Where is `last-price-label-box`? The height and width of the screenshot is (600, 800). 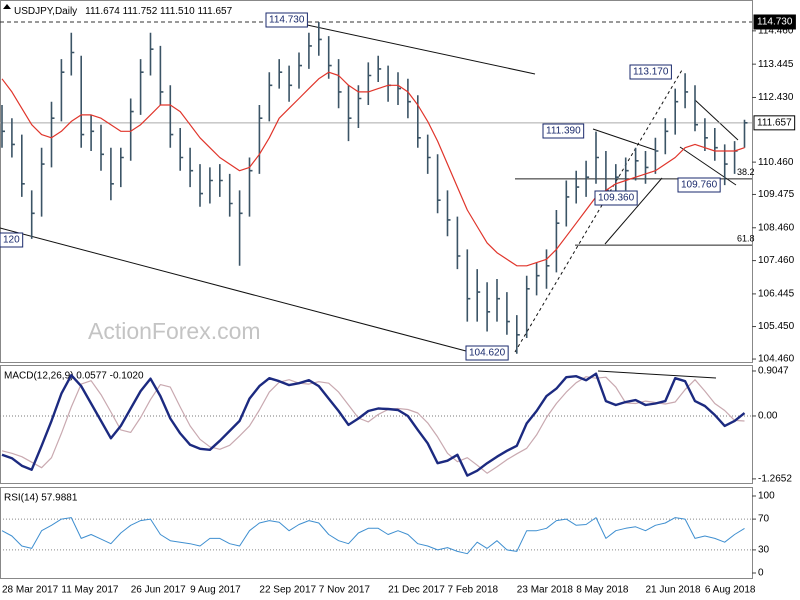 last-price-label-box is located at coordinates (774, 123).